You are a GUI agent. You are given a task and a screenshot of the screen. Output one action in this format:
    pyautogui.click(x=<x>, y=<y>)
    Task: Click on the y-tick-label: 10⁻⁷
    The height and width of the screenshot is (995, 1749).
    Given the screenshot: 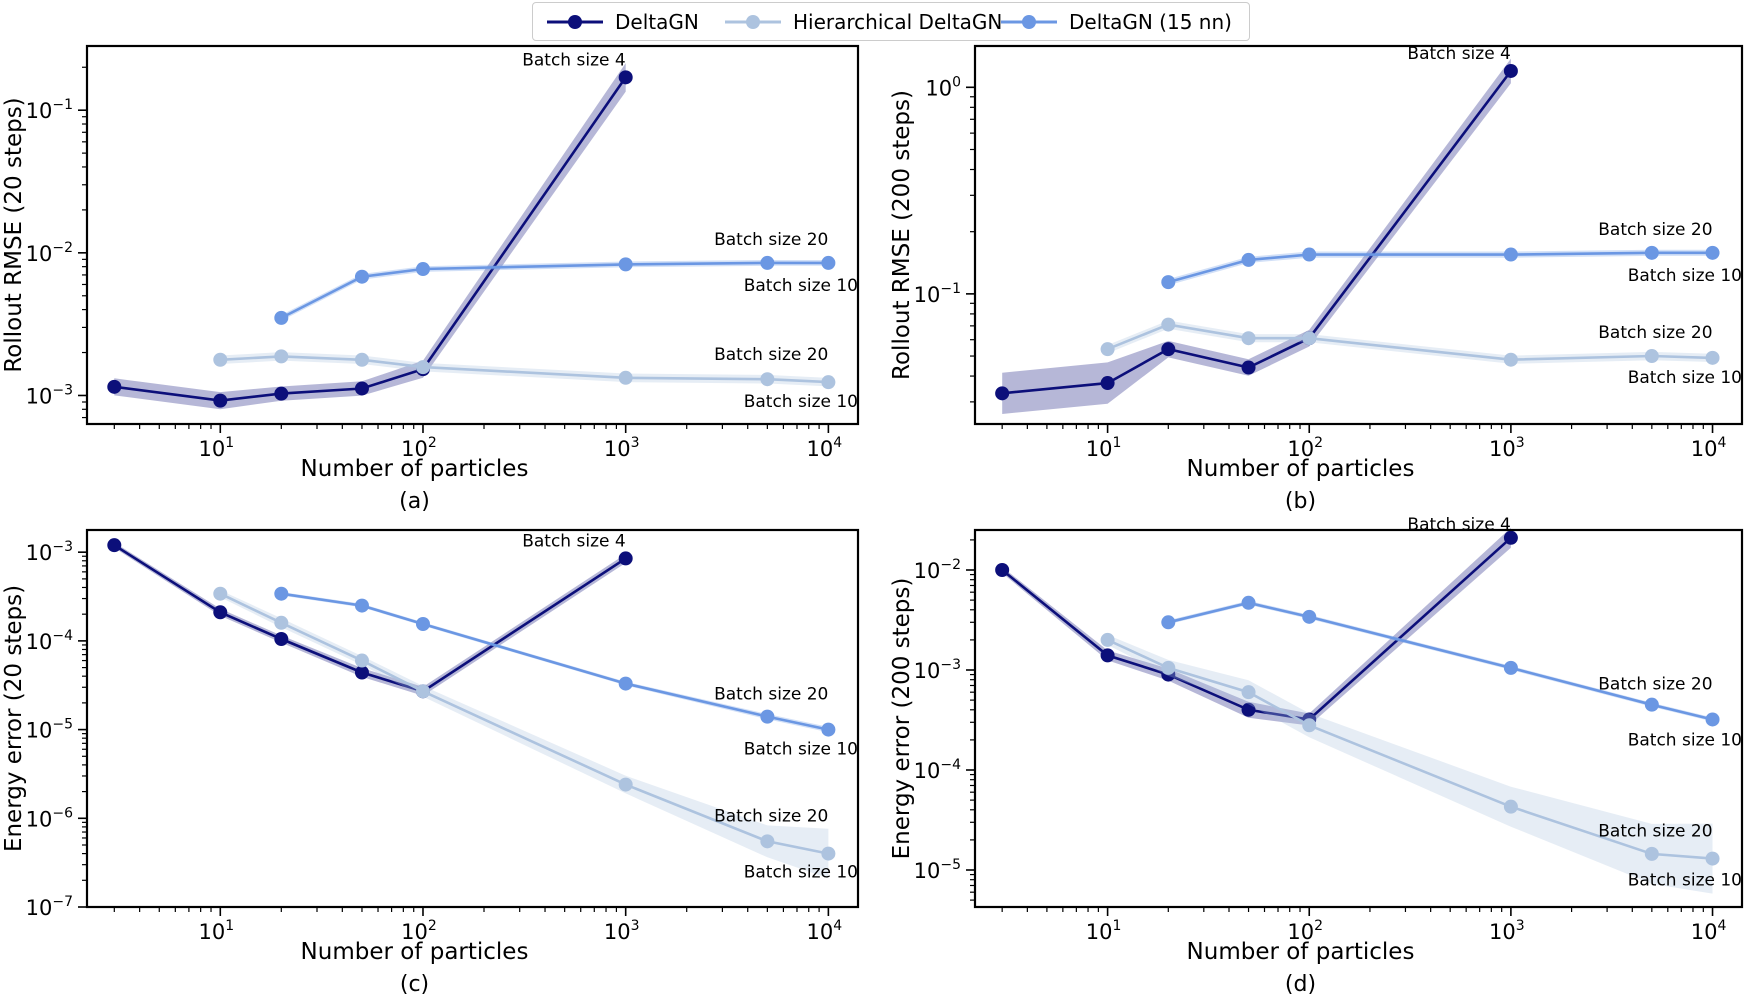 What is the action you would take?
    pyautogui.click(x=49, y=907)
    